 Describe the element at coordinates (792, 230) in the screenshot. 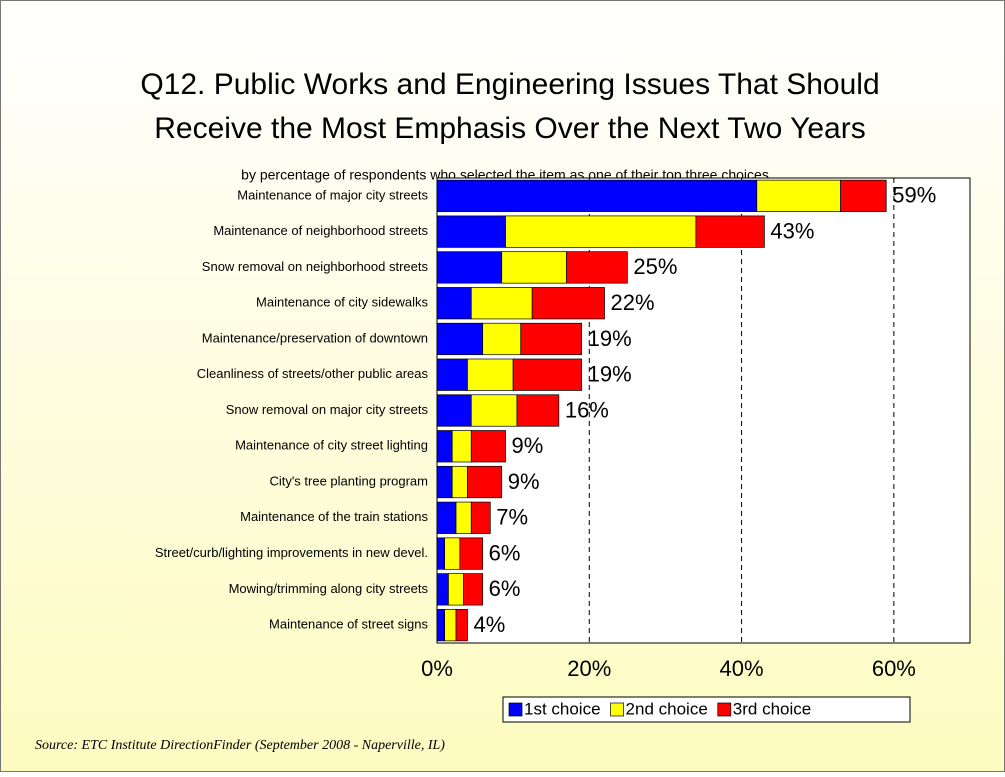

I see `total-label: 43%` at that location.